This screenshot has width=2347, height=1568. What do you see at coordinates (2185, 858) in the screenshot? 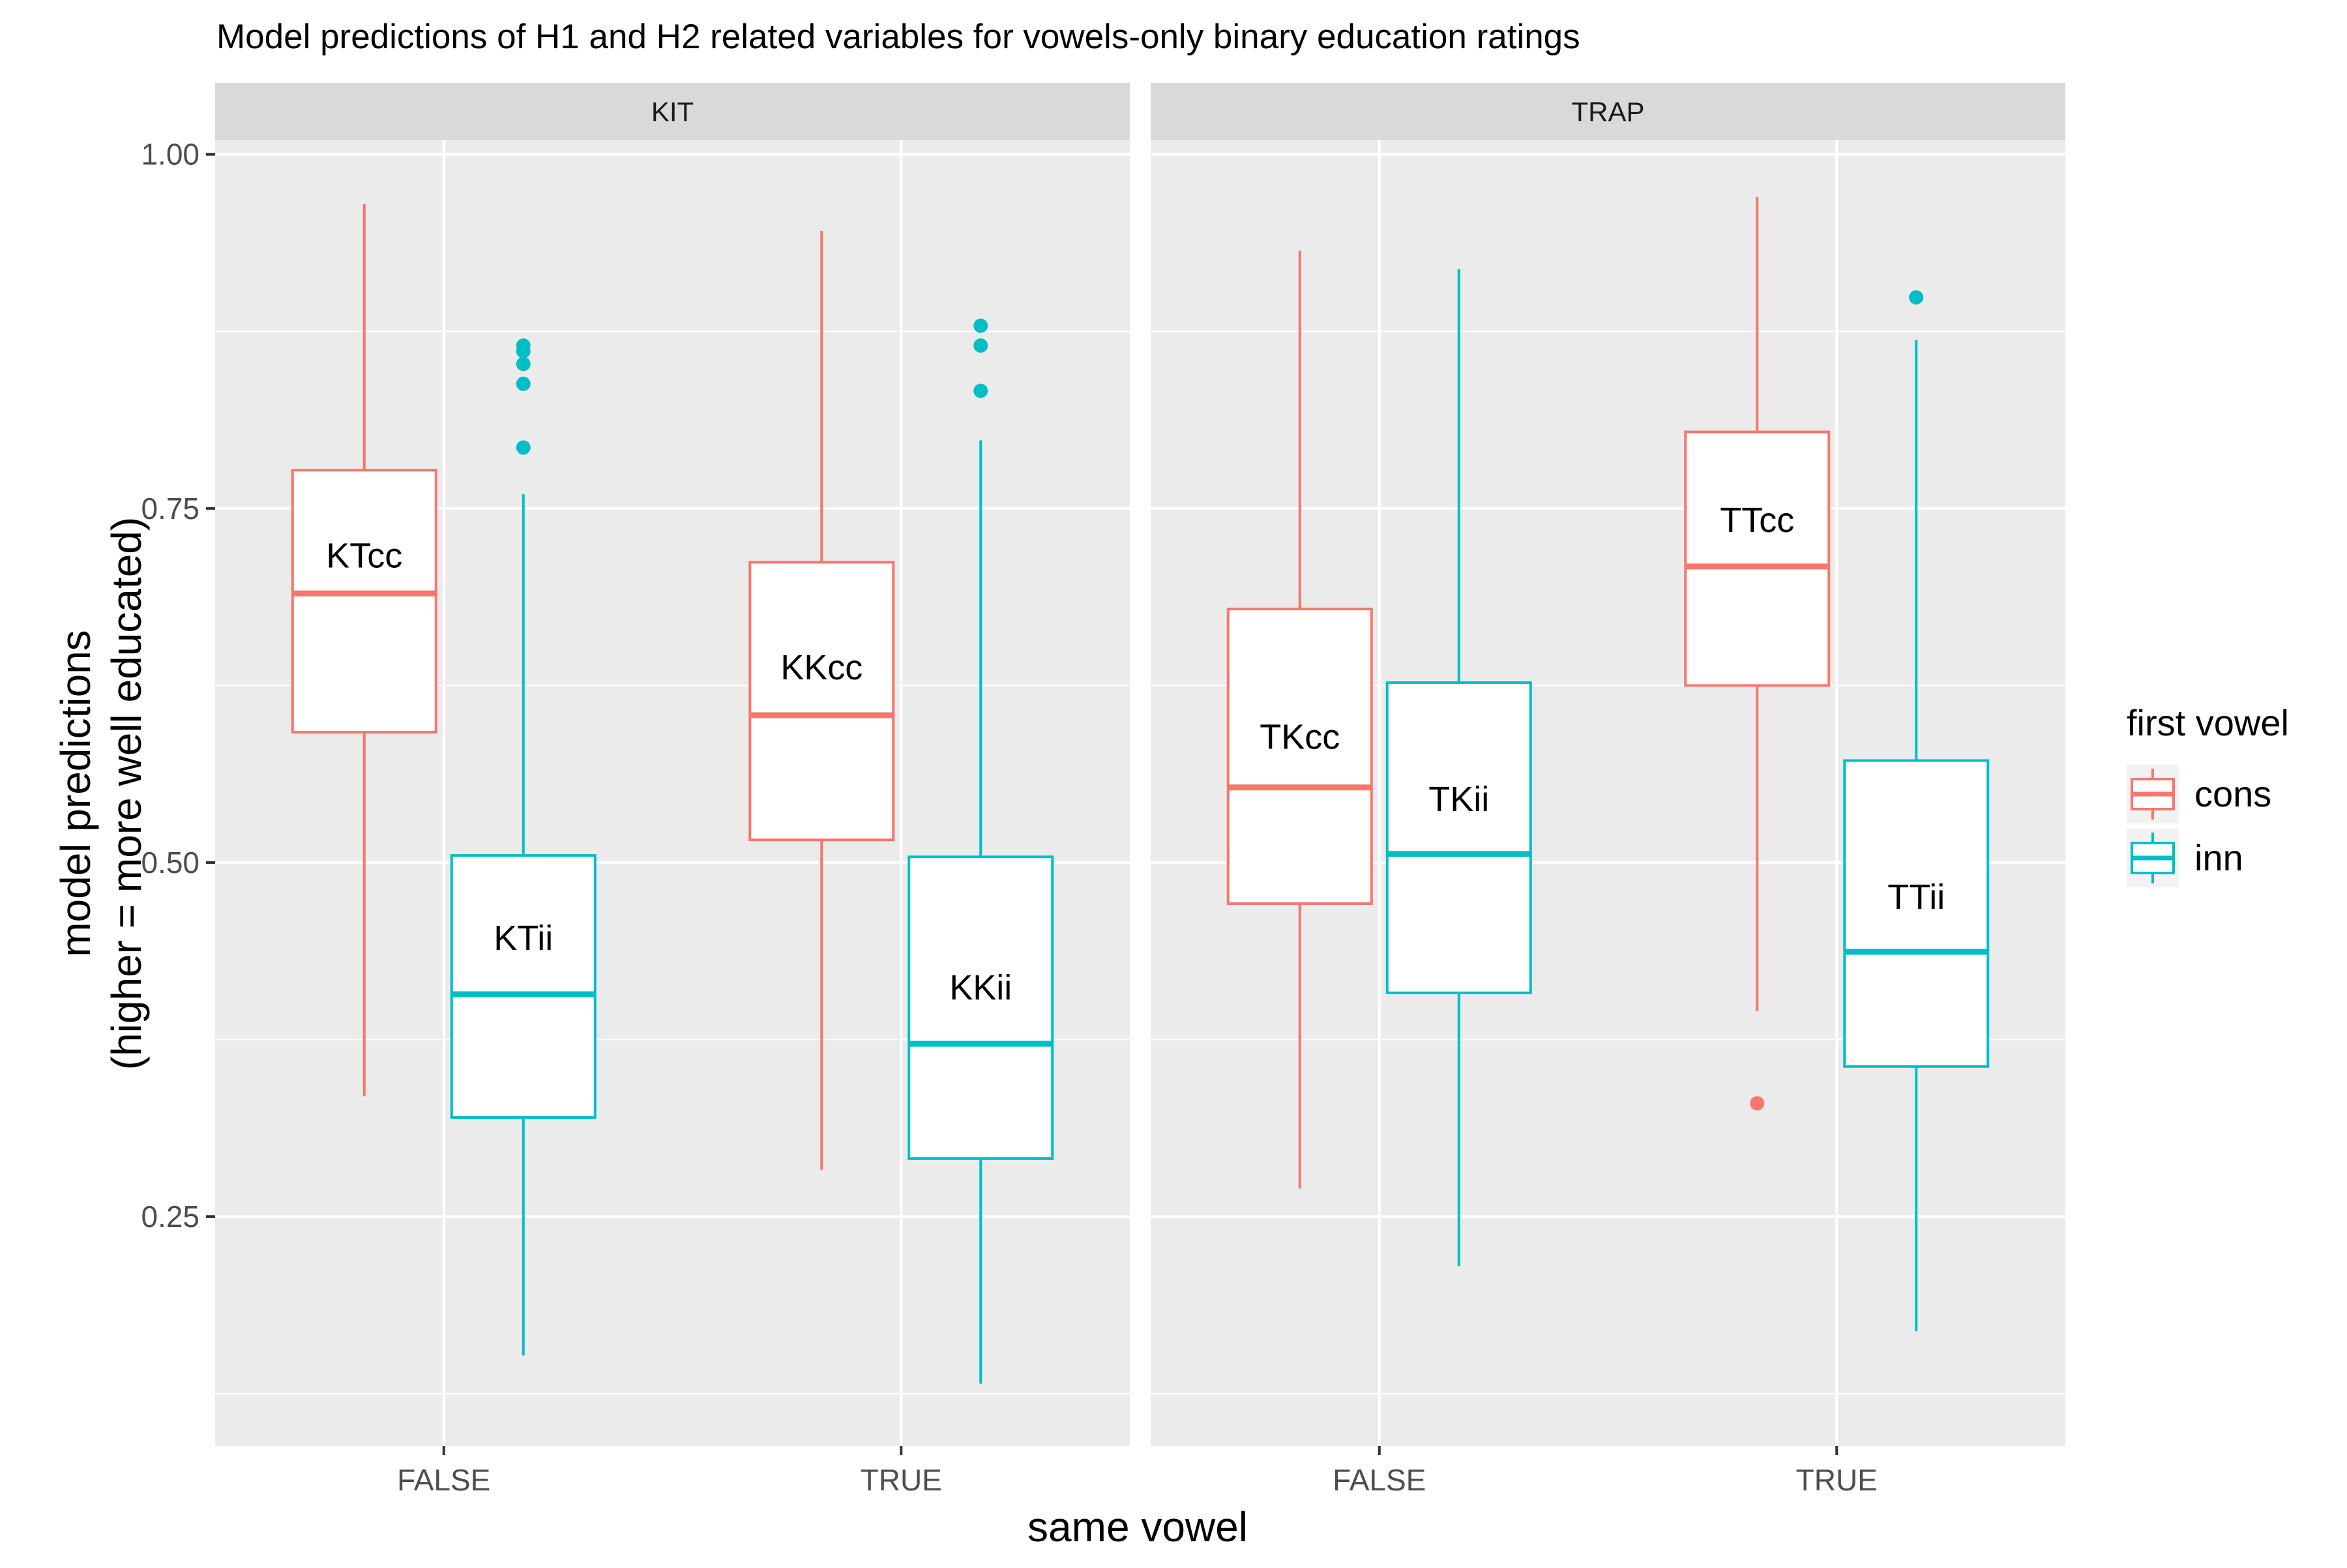
I see `legend-key-inn: inn` at bounding box center [2185, 858].